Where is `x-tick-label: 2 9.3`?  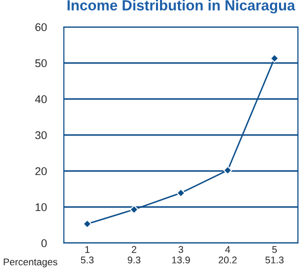
x-tick-label: 2 9.3 is located at coordinates (134, 255).